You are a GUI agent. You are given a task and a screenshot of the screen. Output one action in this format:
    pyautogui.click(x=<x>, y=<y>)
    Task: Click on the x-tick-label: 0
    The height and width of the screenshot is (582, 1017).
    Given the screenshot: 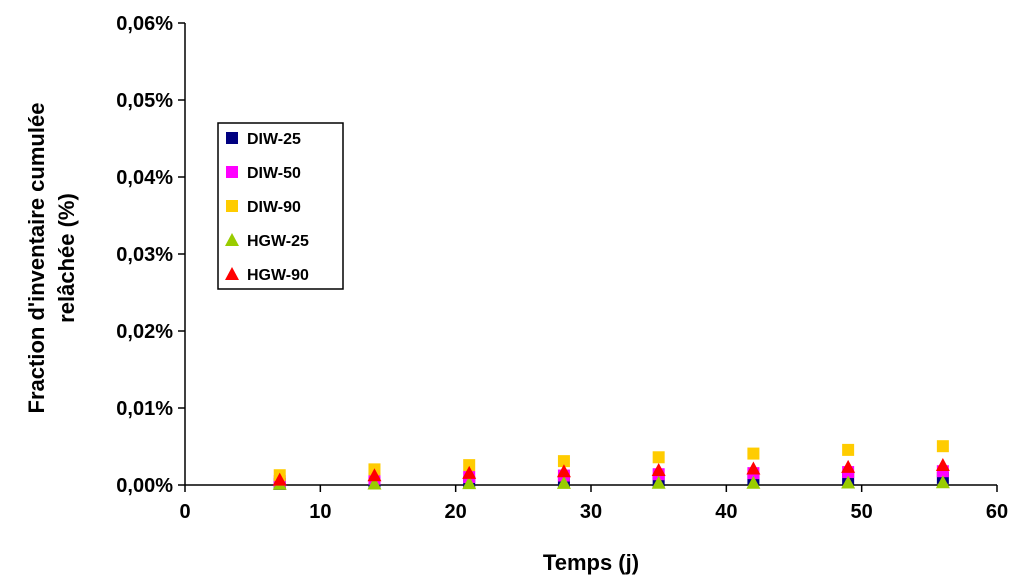 What is the action you would take?
    pyautogui.click(x=184, y=512)
    